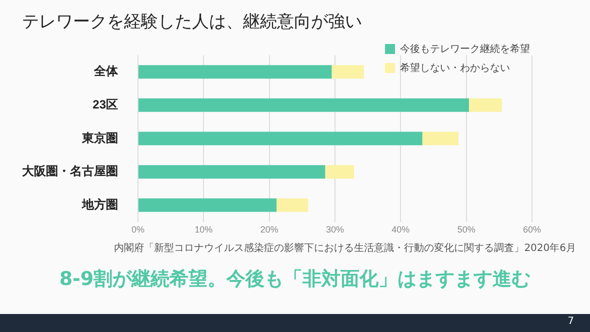  What do you see at coordinates (105, 104) in the screenshot?
I see `y-tick-label: 23区` at bounding box center [105, 104].